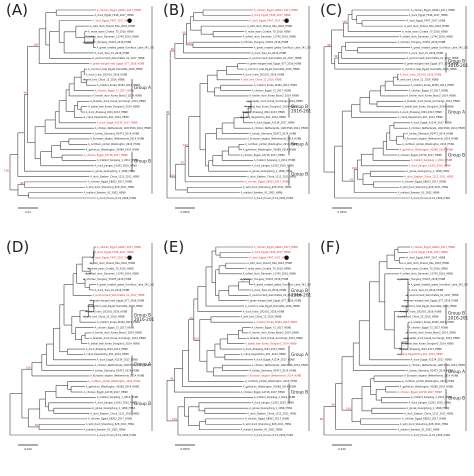 The width and height of the screenshot is (474, 476). Describe the element at coordinates (50, 104) in the screenshot. I see `tree-branches: 100 99 98 100` at that location.